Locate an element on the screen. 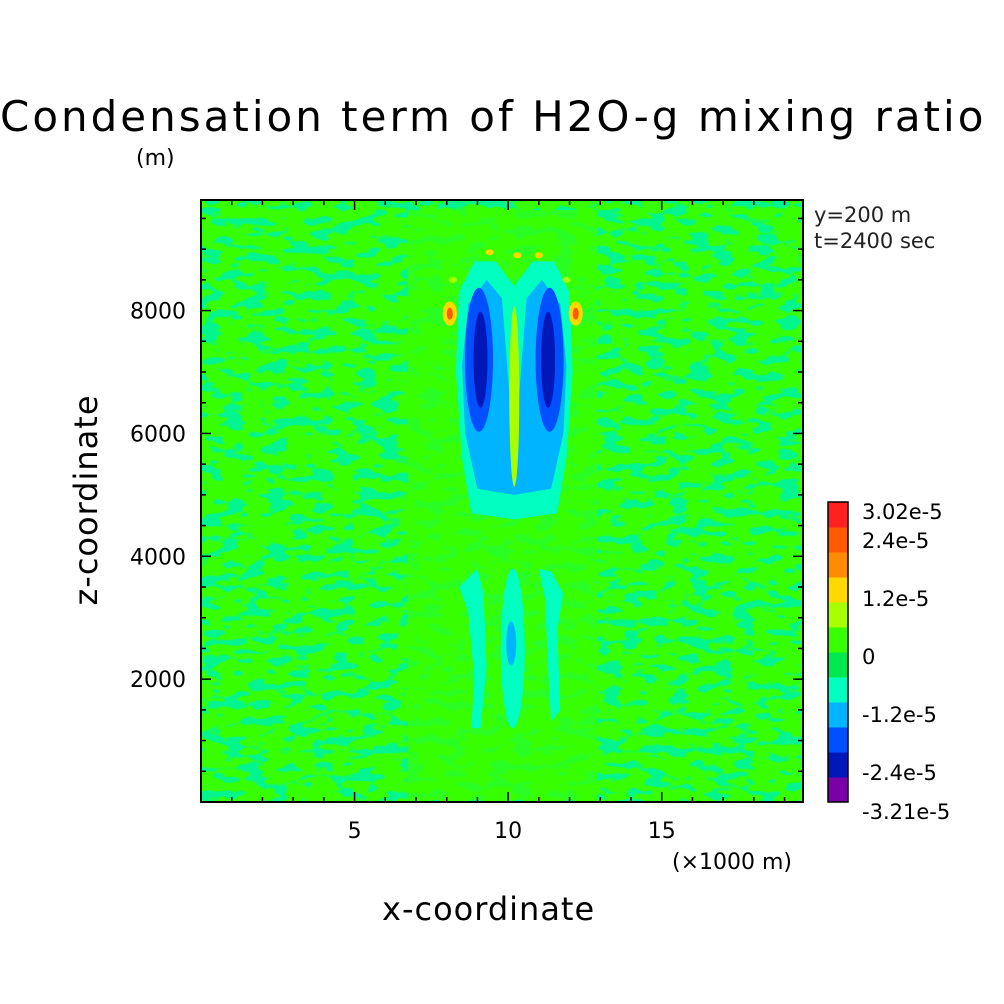 This screenshot has width=1004, height=1004. colorbar-label: 3.02e-5 is located at coordinates (902, 512).